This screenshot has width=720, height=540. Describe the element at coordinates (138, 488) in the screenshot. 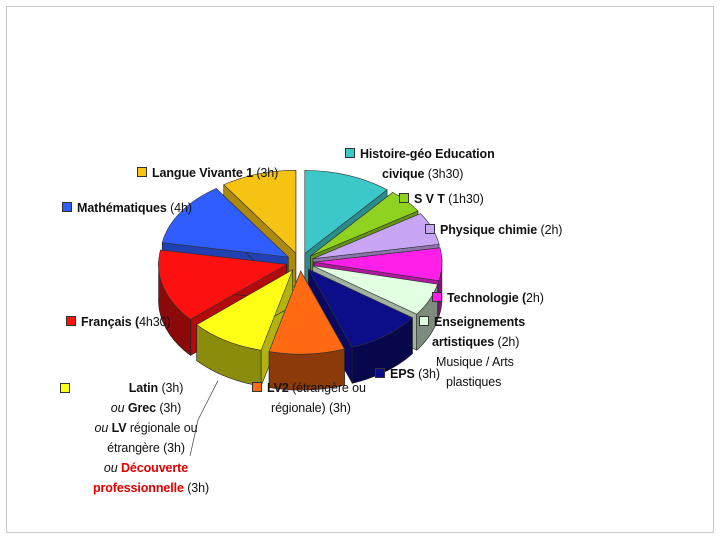

I see `label-text: professionnelle` at that location.